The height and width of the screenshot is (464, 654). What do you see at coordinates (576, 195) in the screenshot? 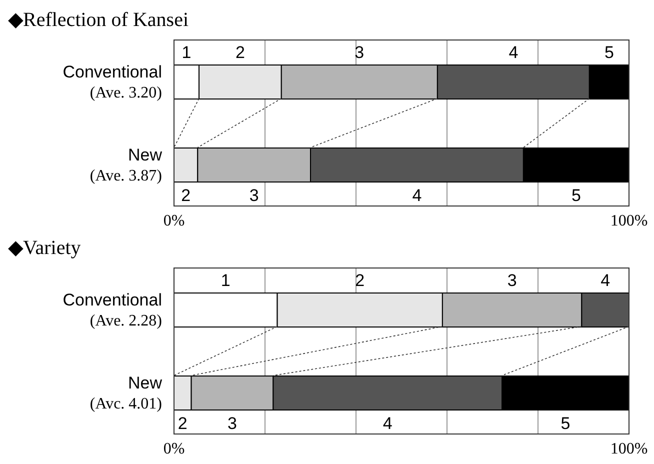
I see `text: 5` at bounding box center [576, 195].